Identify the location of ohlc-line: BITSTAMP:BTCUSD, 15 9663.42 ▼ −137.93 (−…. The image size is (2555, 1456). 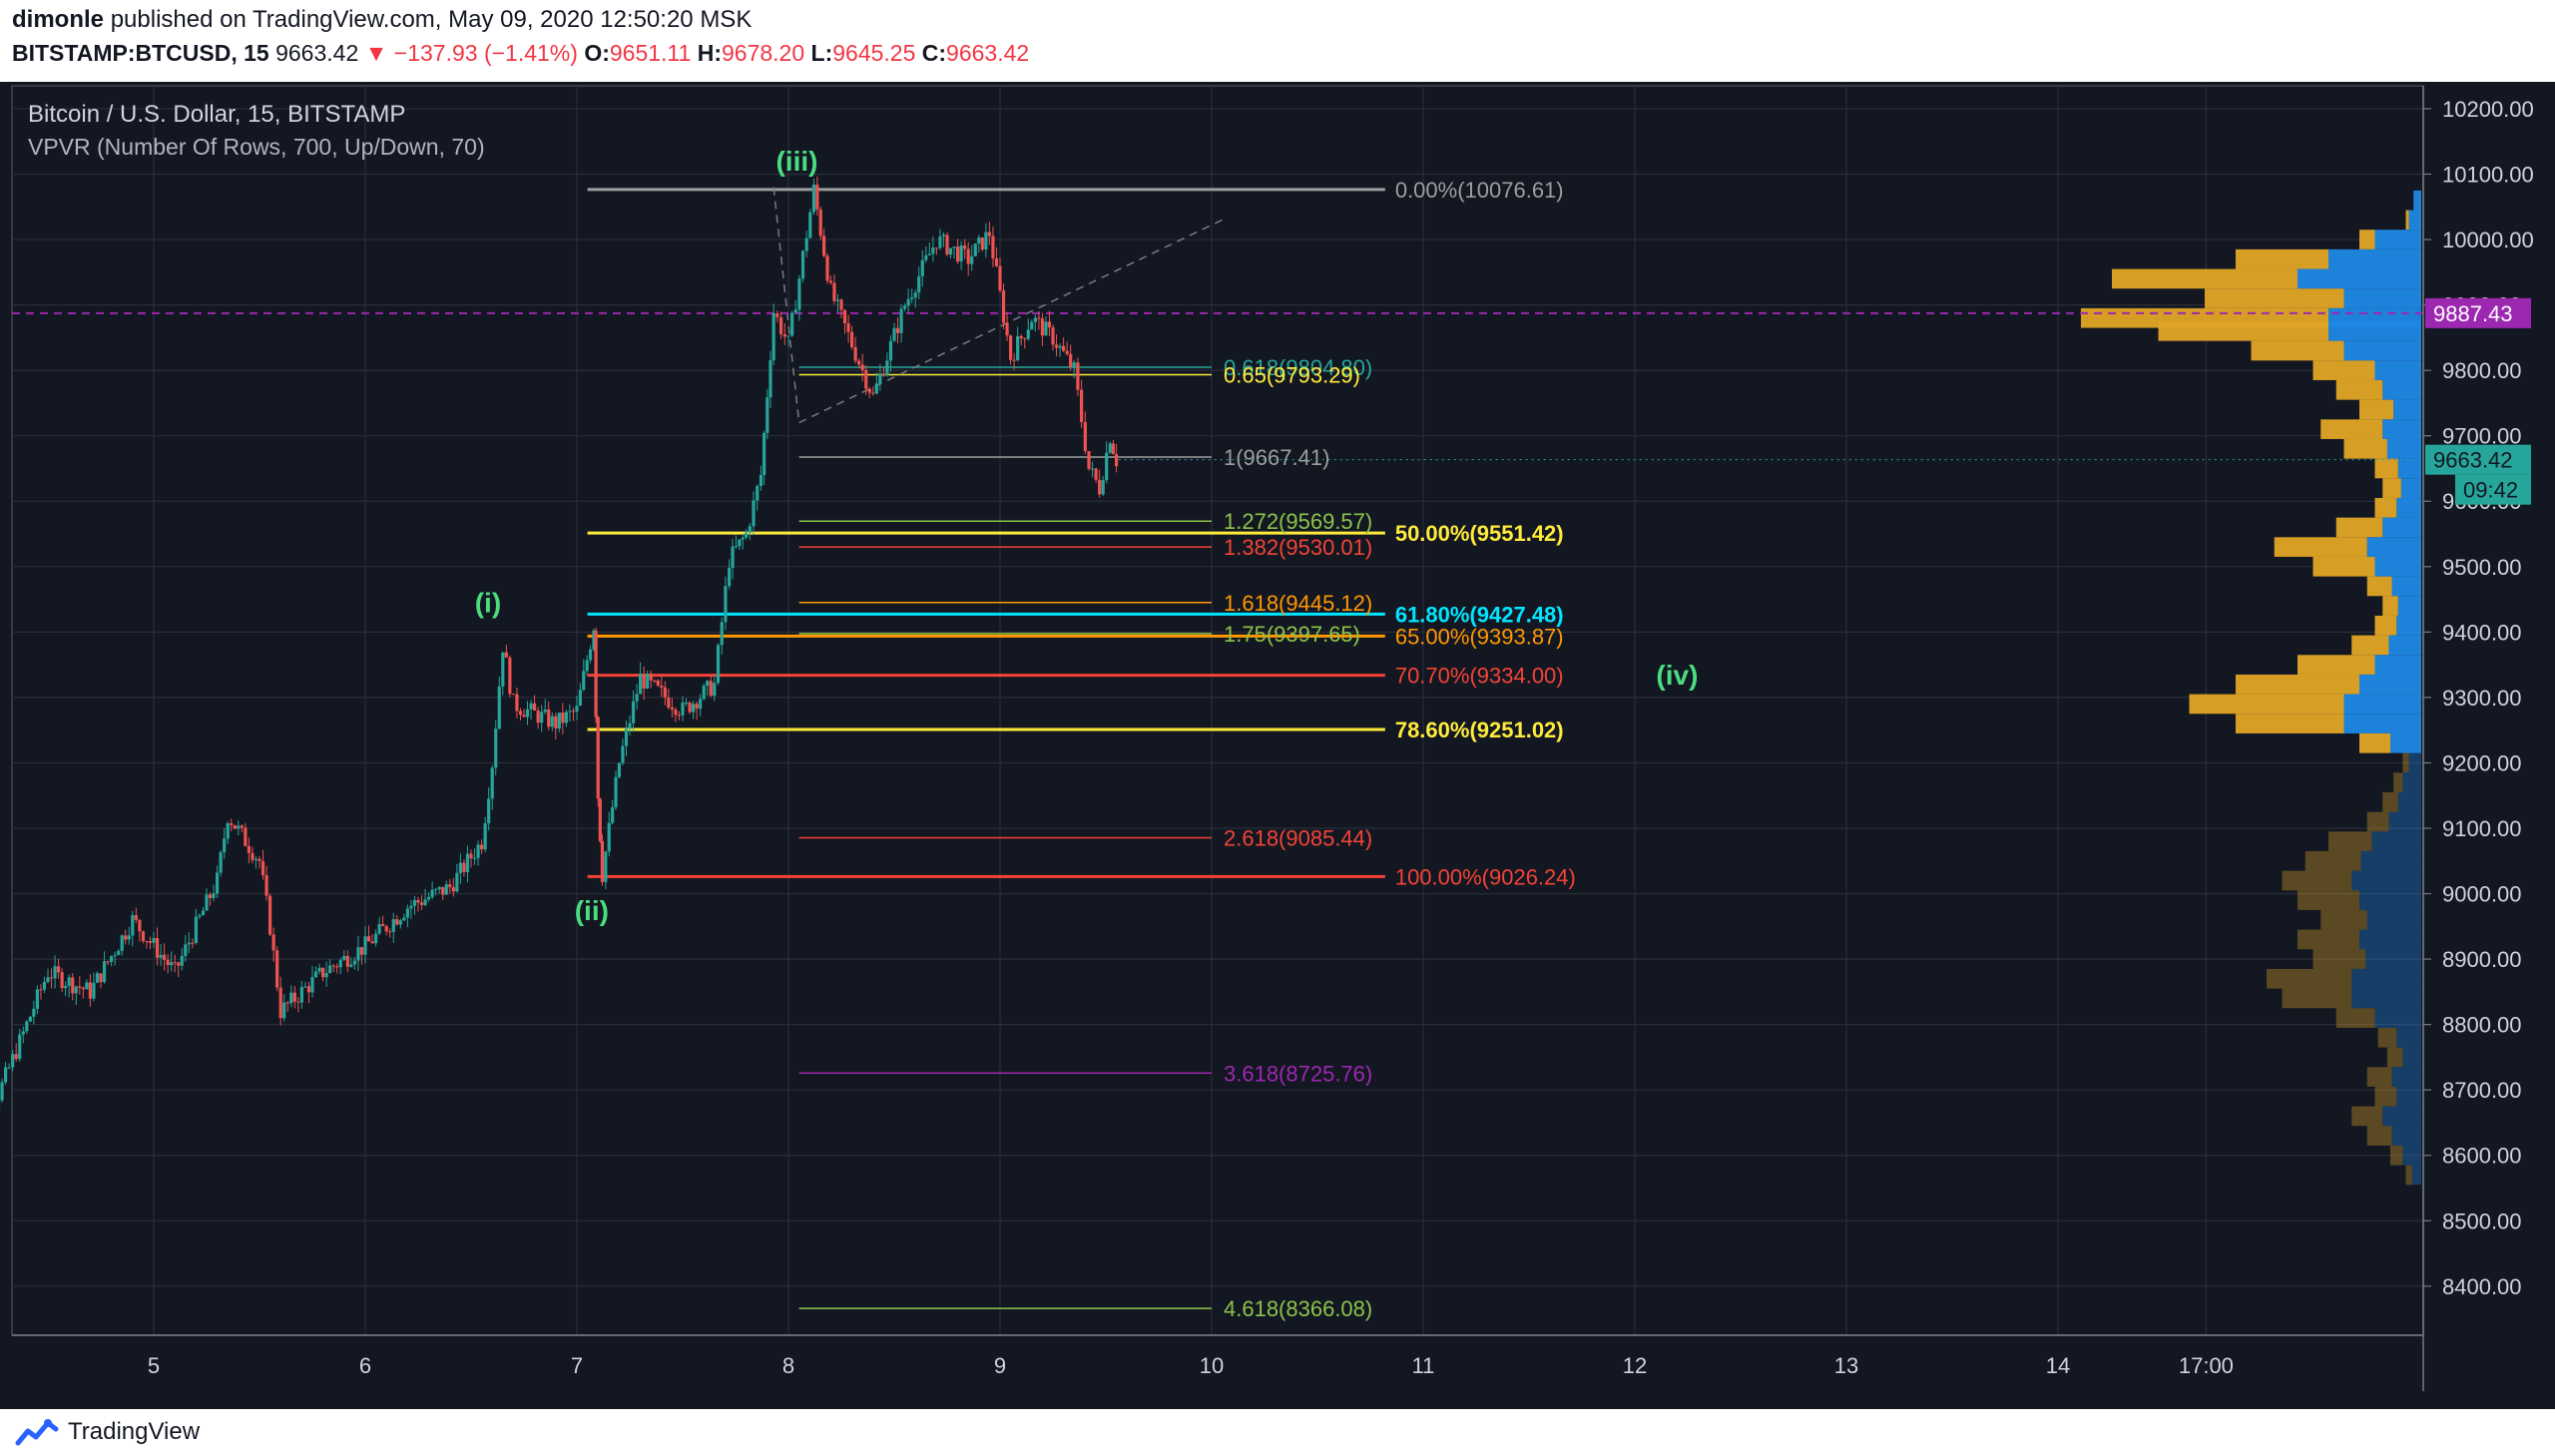
(520, 53).